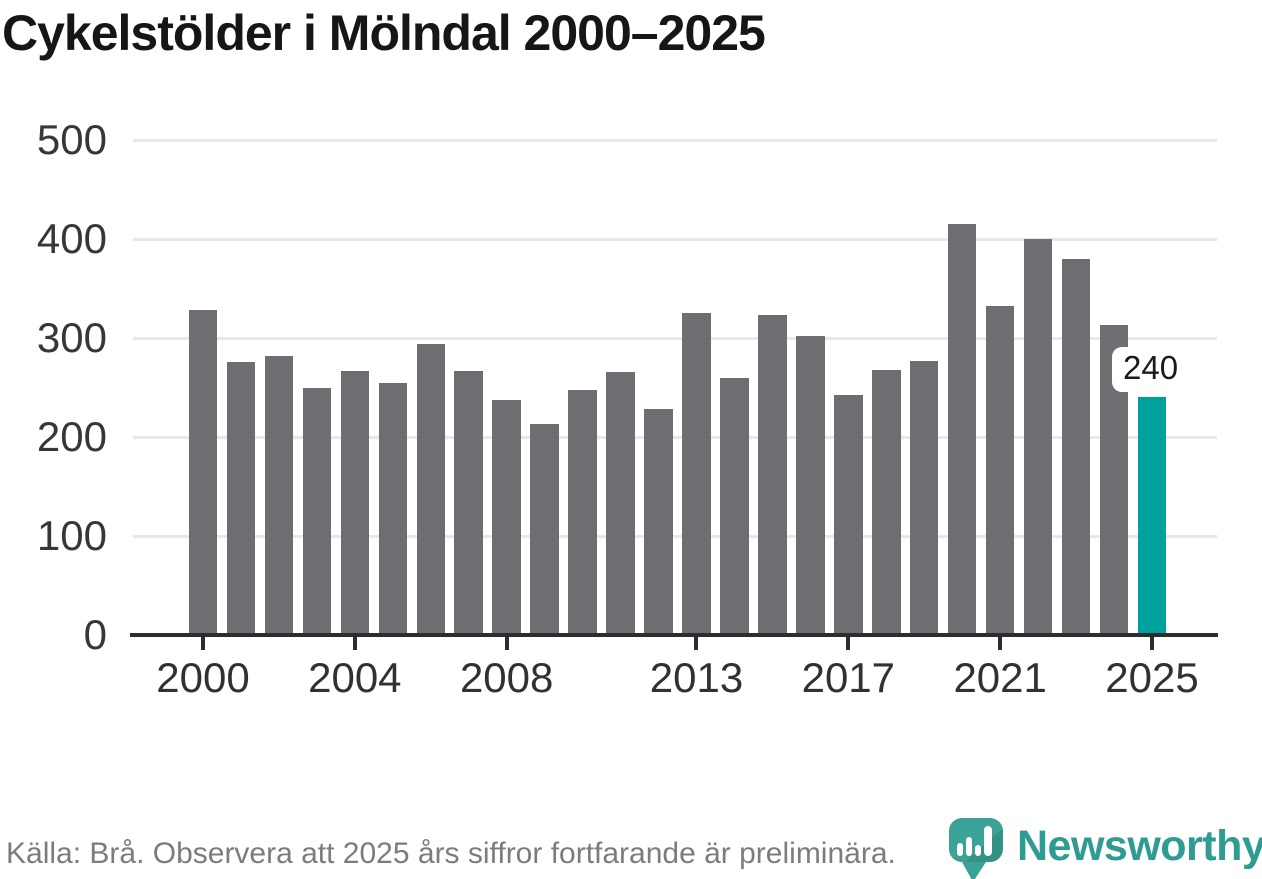 This screenshot has width=1262, height=879. What do you see at coordinates (810, 485) in the screenshot?
I see `bar-2016` at bounding box center [810, 485].